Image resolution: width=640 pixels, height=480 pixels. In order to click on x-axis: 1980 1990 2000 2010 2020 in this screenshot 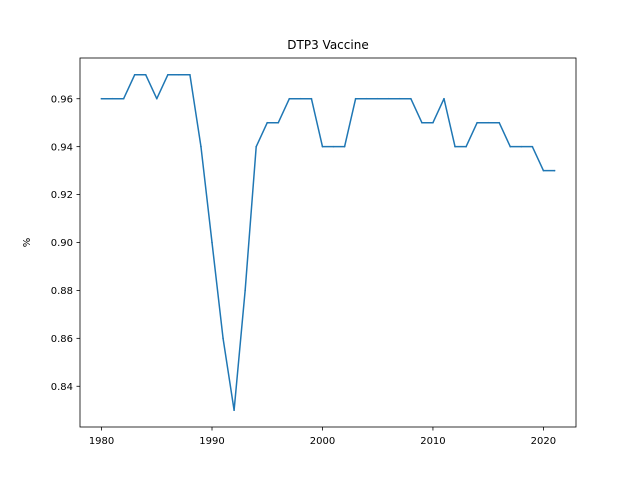, I will do `click(322, 437)`.